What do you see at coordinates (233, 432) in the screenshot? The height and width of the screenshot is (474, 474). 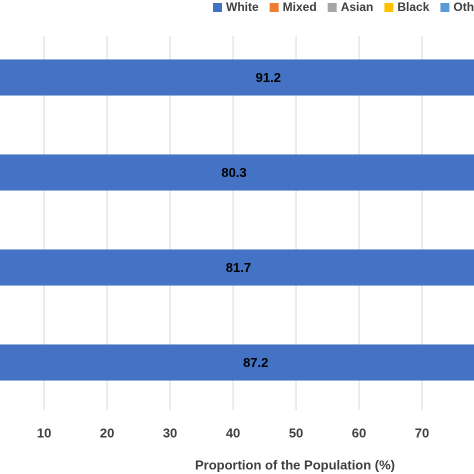 I see `x-tick-label: 40` at bounding box center [233, 432].